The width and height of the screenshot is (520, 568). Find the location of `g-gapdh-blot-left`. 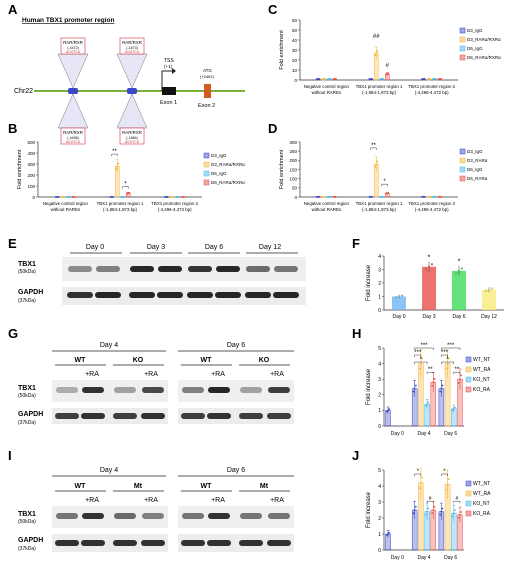

g-gapdh-blot-left is located at coordinates (110, 416).